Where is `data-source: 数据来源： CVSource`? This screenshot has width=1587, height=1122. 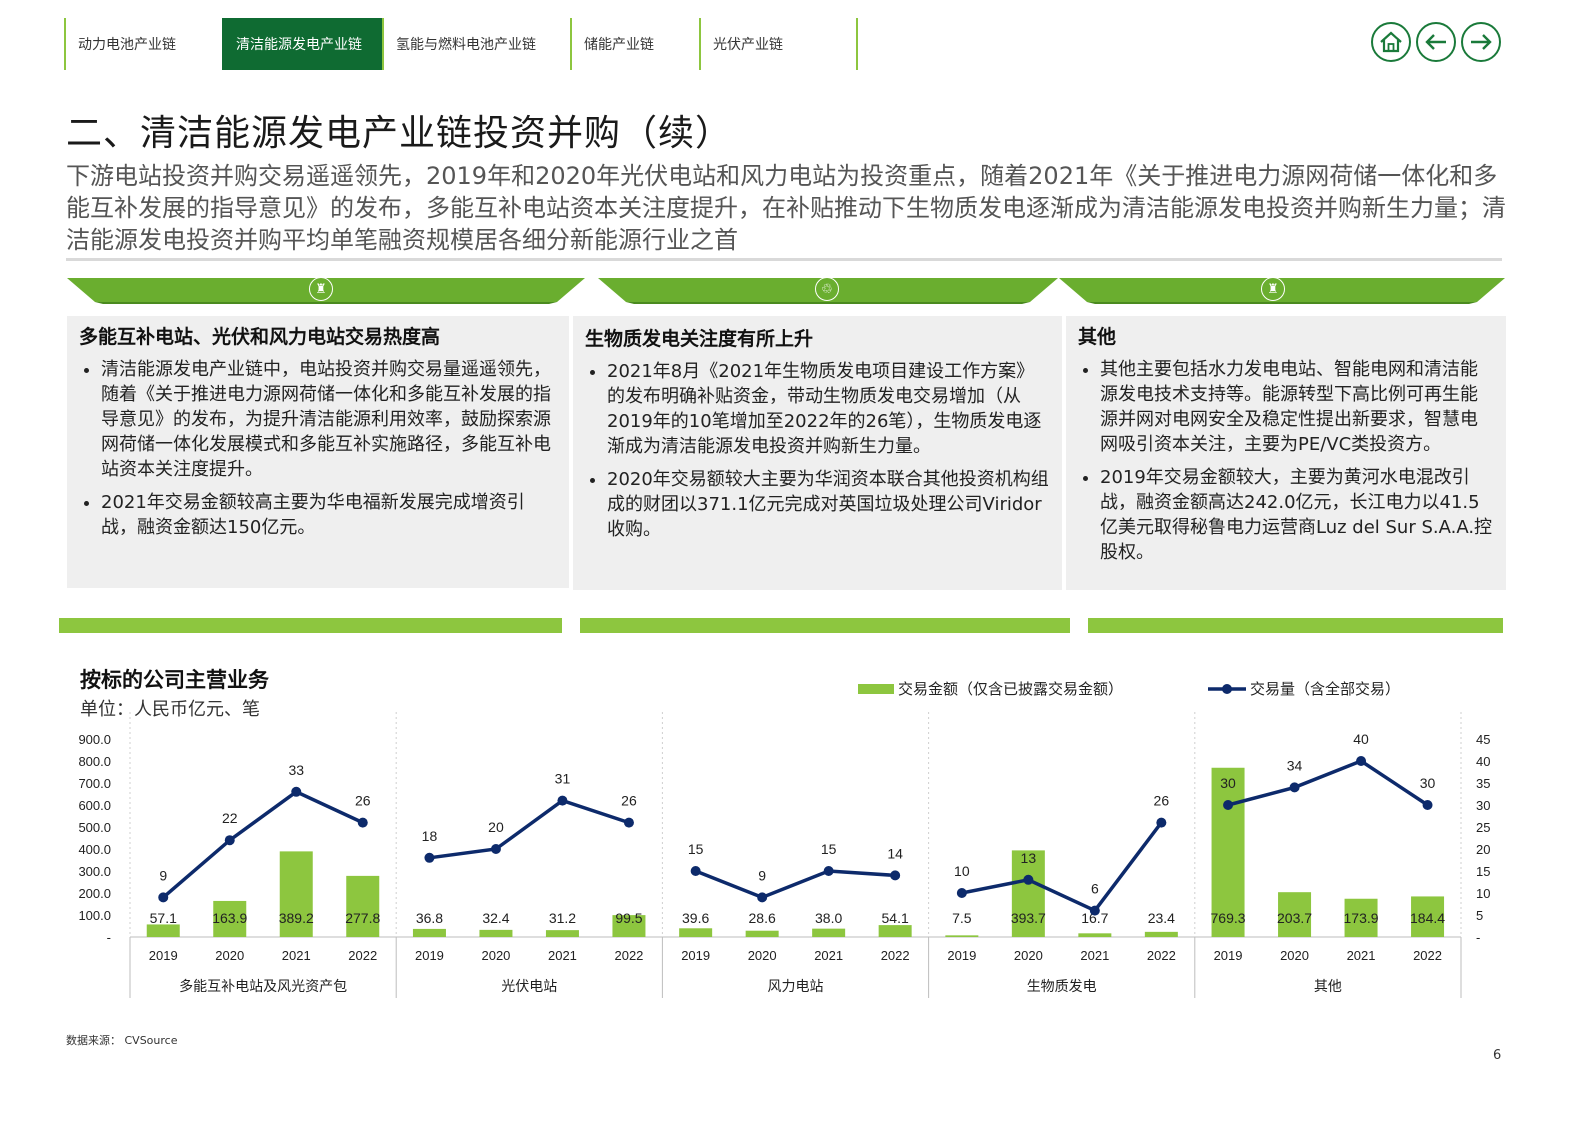 data-source: 数据来源： CVSource is located at coordinates (122, 1040).